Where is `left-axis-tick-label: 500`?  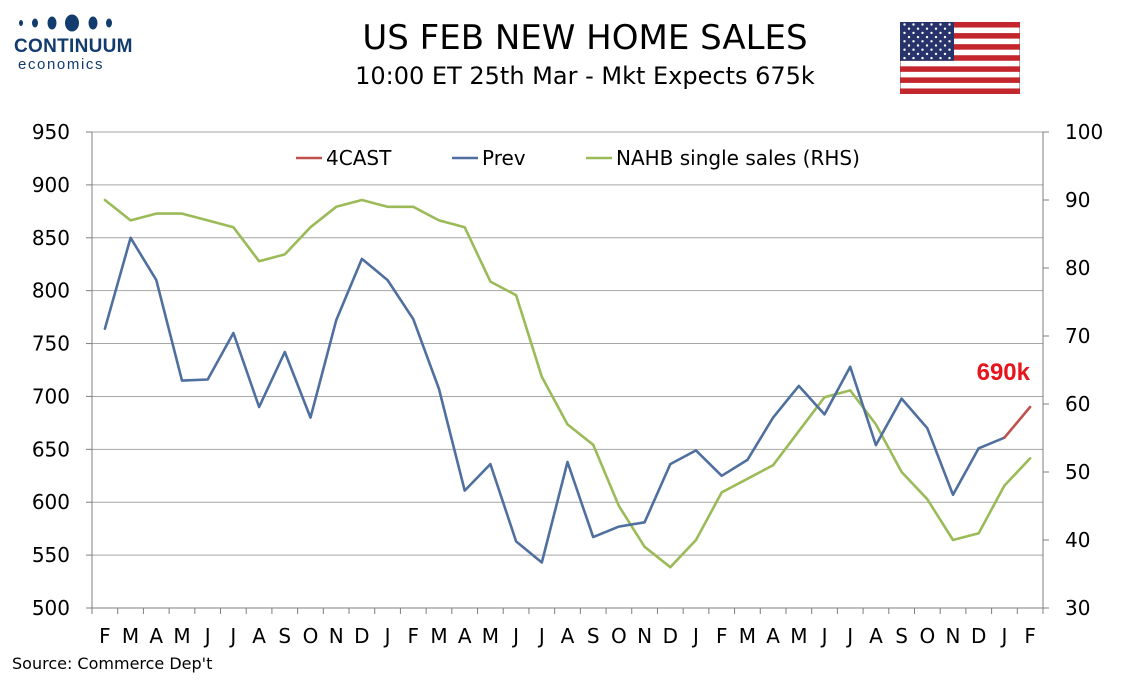
left-axis-tick-label: 500 is located at coordinates (51, 608).